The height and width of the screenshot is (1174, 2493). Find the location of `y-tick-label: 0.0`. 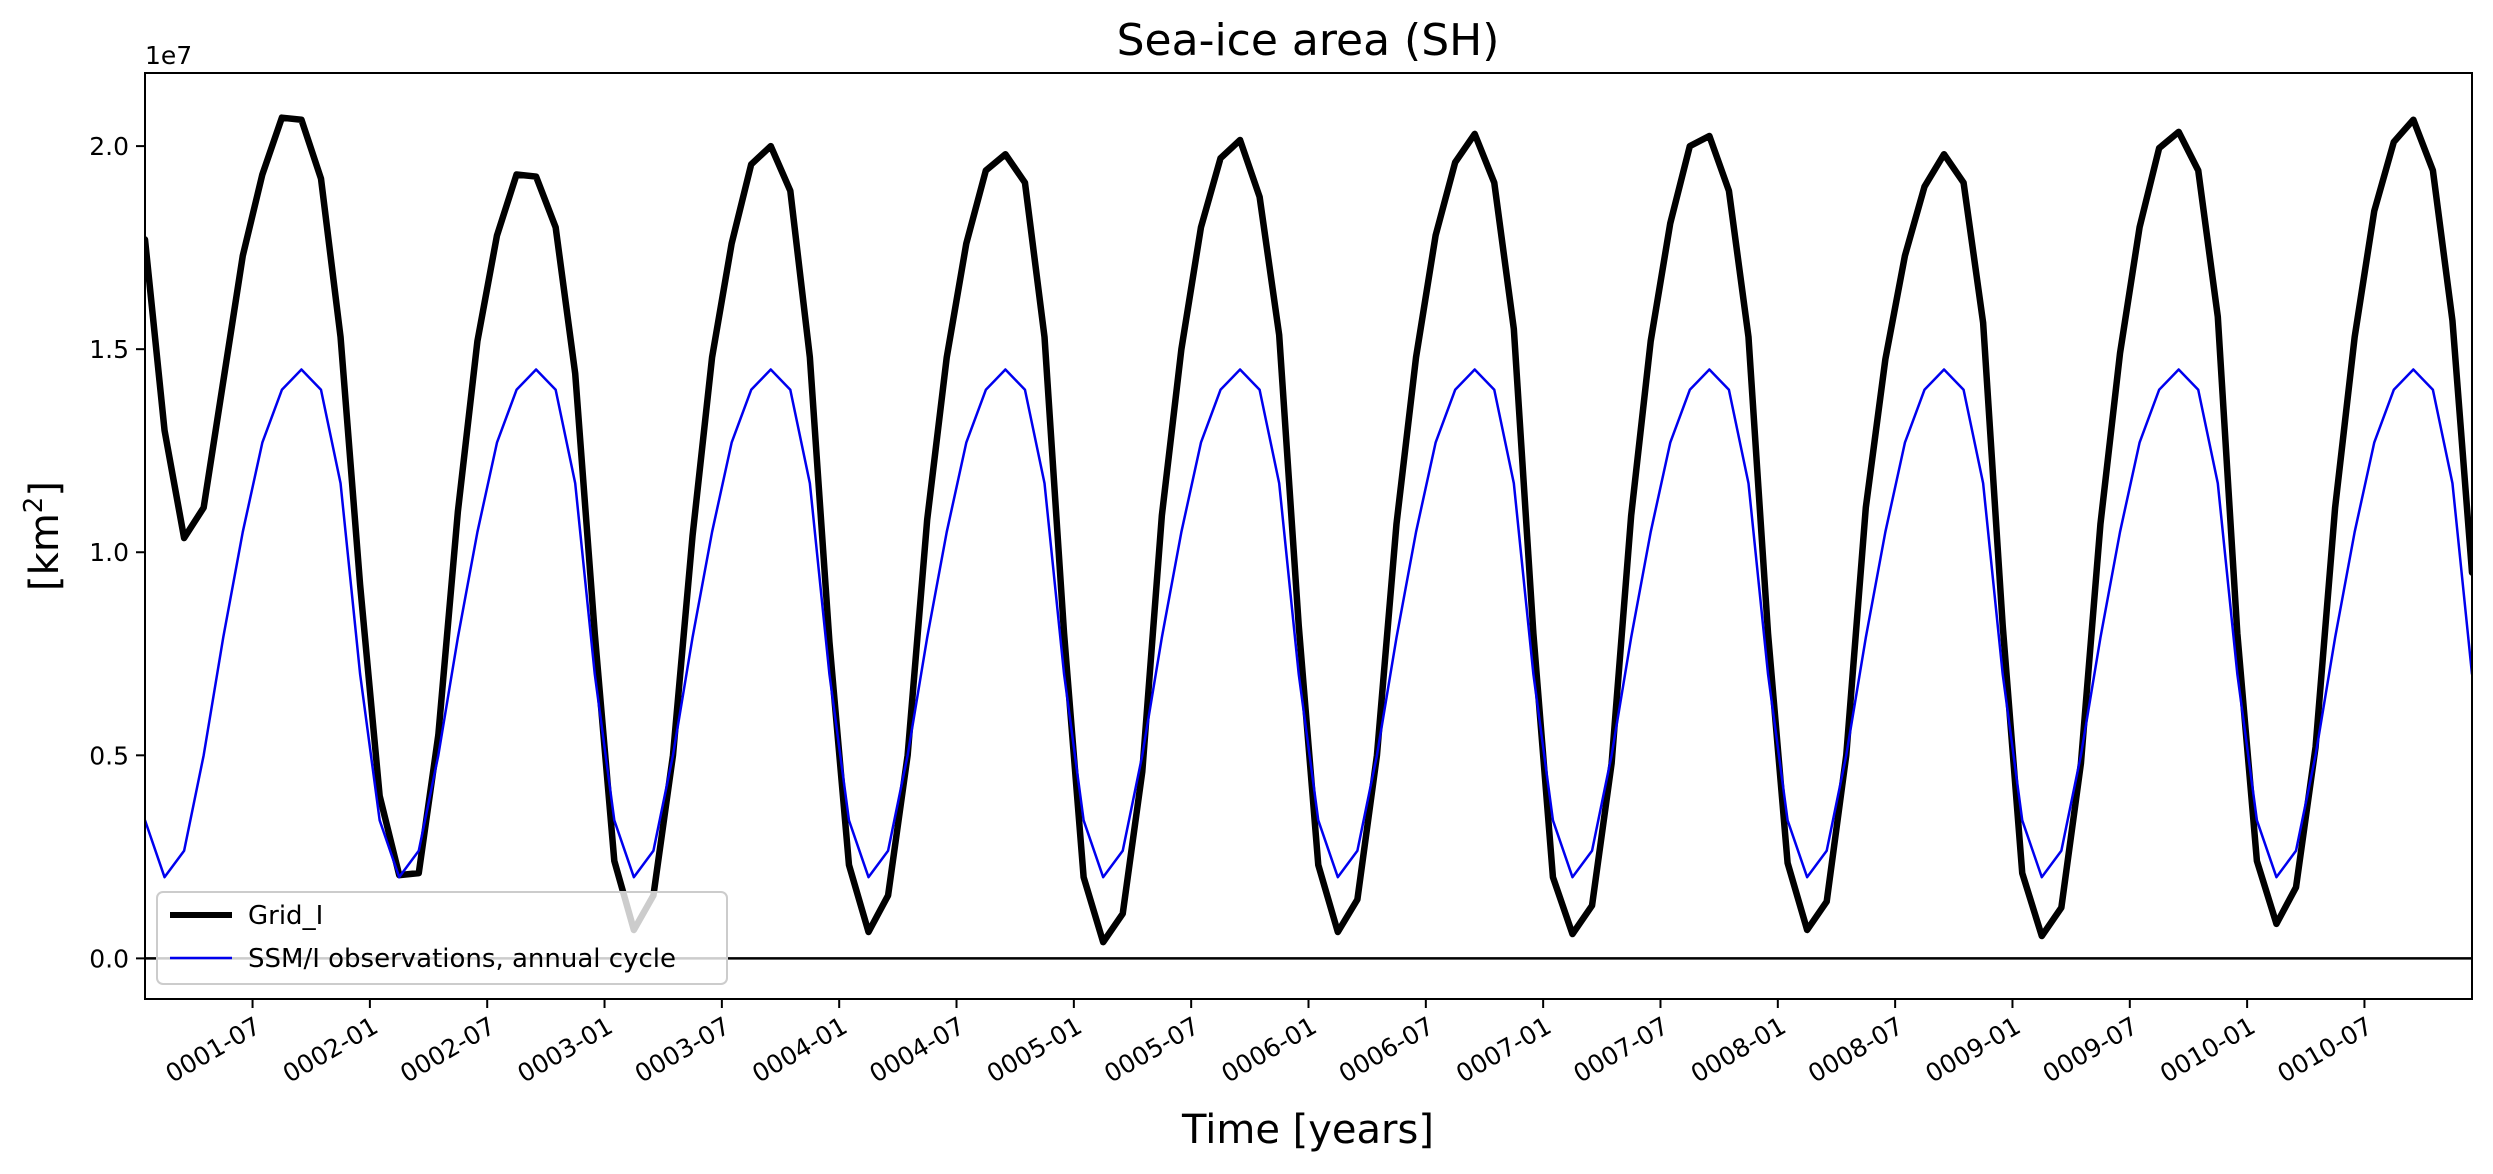

y-tick-label: 0.0 is located at coordinates (109, 958).